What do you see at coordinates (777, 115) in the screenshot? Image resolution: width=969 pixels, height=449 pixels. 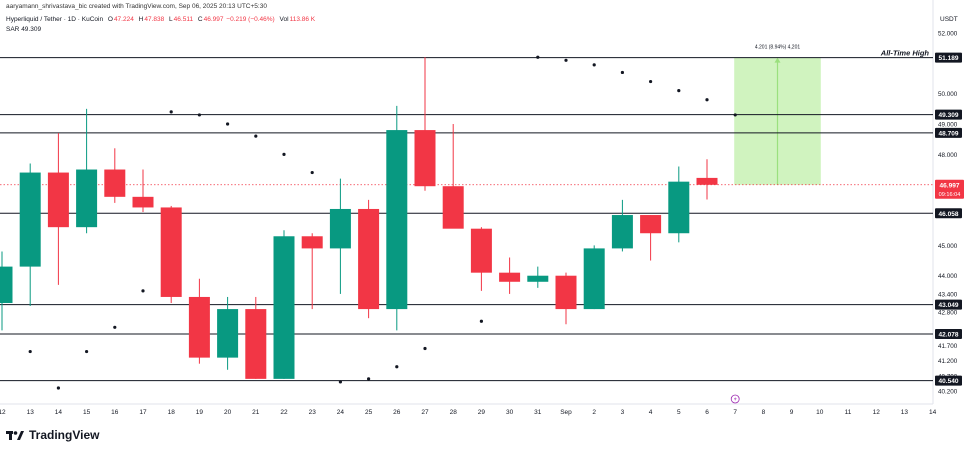 I see `projection-layer: 4.201 (8.94%) 4,201` at bounding box center [777, 115].